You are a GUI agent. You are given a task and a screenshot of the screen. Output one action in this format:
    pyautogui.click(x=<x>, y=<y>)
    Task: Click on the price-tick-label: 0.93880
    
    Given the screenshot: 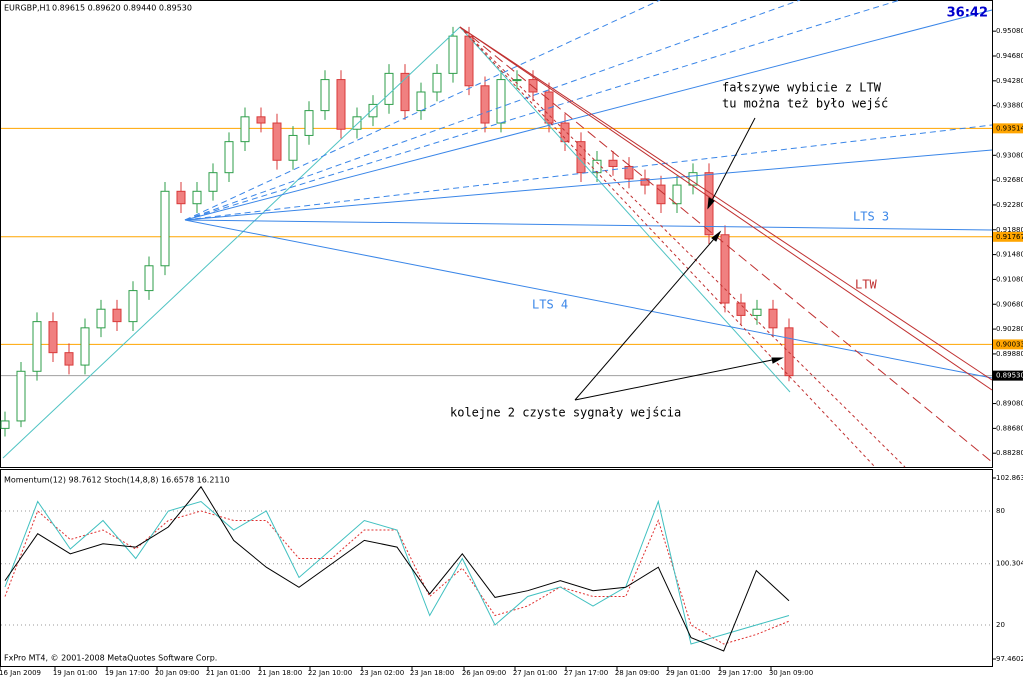 What is the action you would take?
    pyautogui.click(x=1009, y=106)
    